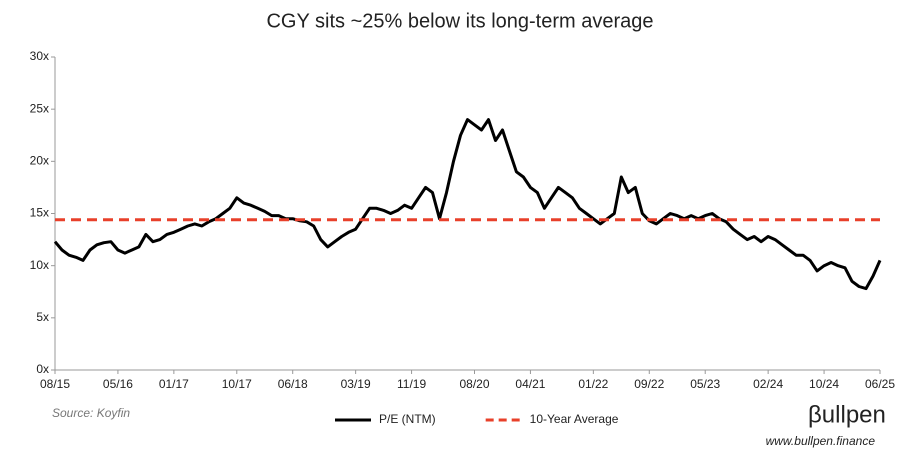  What do you see at coordinates (824, 384) in the screenshot?
I see `x-tick-label: 10/24` at bounding box center [824, 384].